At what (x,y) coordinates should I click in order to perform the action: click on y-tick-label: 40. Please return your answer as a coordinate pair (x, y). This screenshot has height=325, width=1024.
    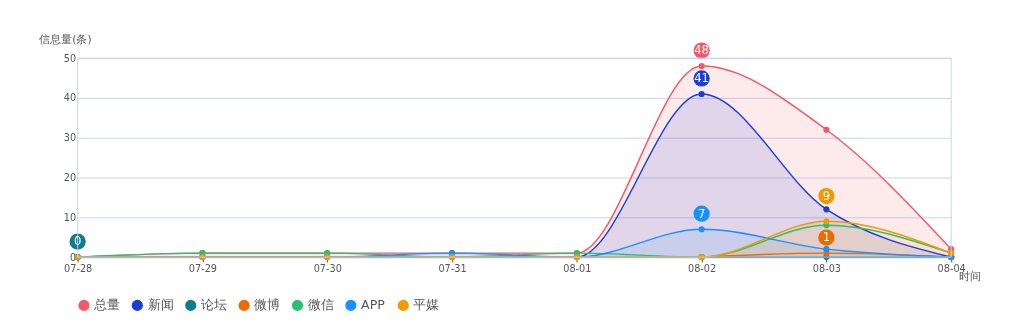
    Looking at the image, I should click on (70, 98).